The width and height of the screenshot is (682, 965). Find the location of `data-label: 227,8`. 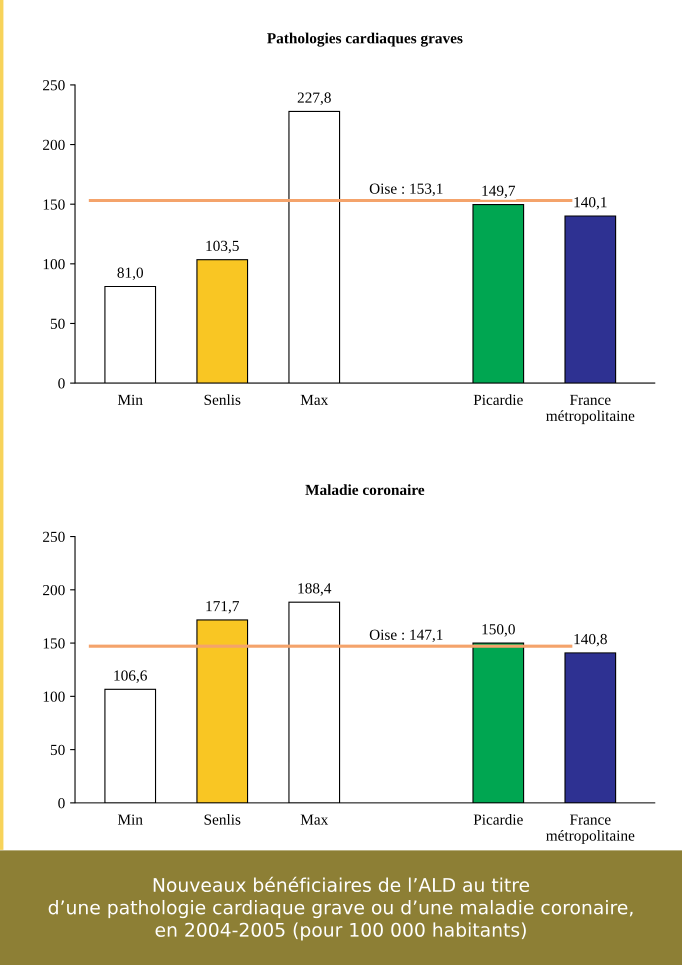

data-label: 227,8 is located at coordinates (314, 98).